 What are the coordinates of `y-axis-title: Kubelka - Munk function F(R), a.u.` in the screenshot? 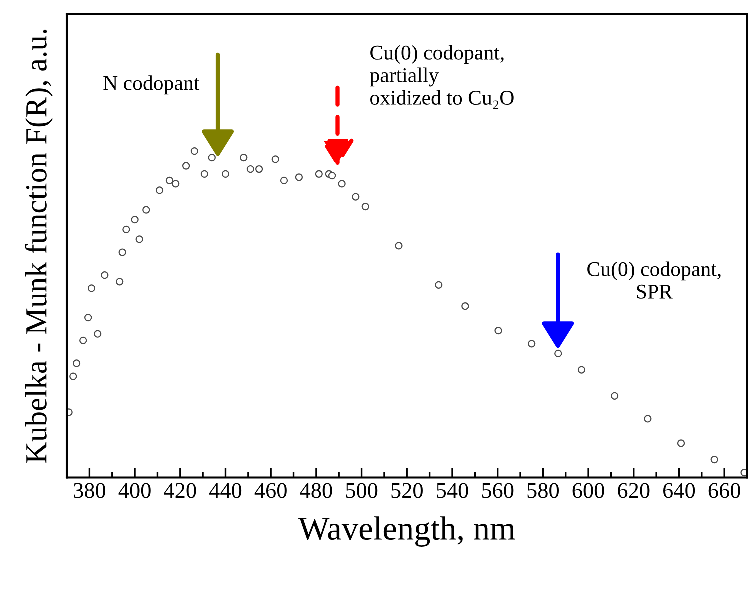 It's located at (39, 247).